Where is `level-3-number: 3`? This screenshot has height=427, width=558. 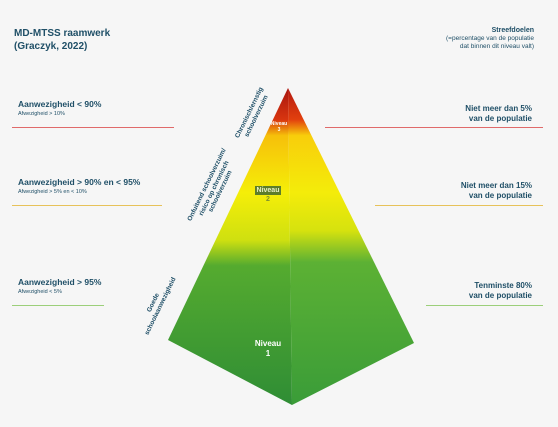 level-3-number: 3 is located at coordinates (279, 130).